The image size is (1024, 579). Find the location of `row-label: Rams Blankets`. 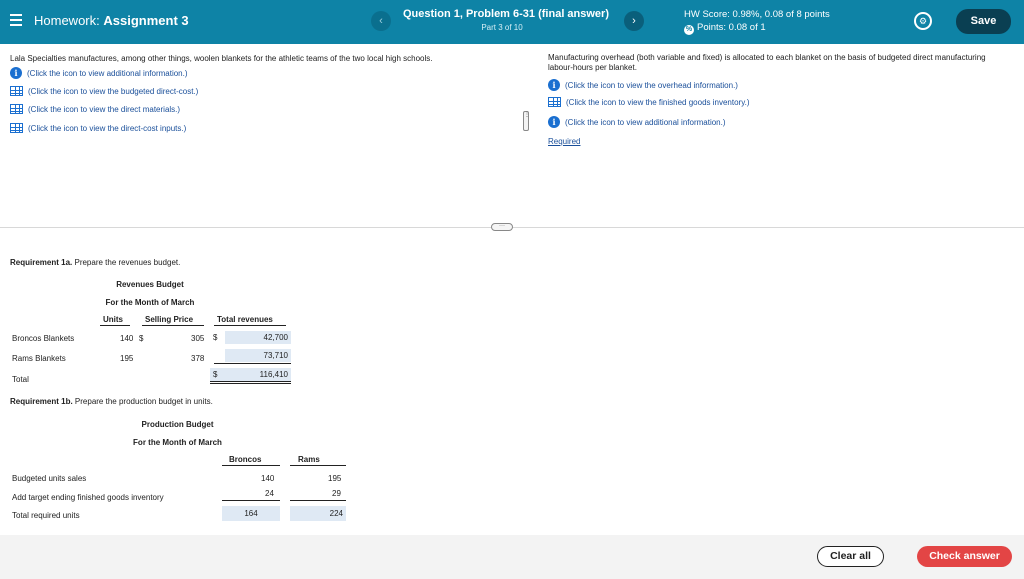

row-label: Rams Blankets is located at coordinates (39, 358).